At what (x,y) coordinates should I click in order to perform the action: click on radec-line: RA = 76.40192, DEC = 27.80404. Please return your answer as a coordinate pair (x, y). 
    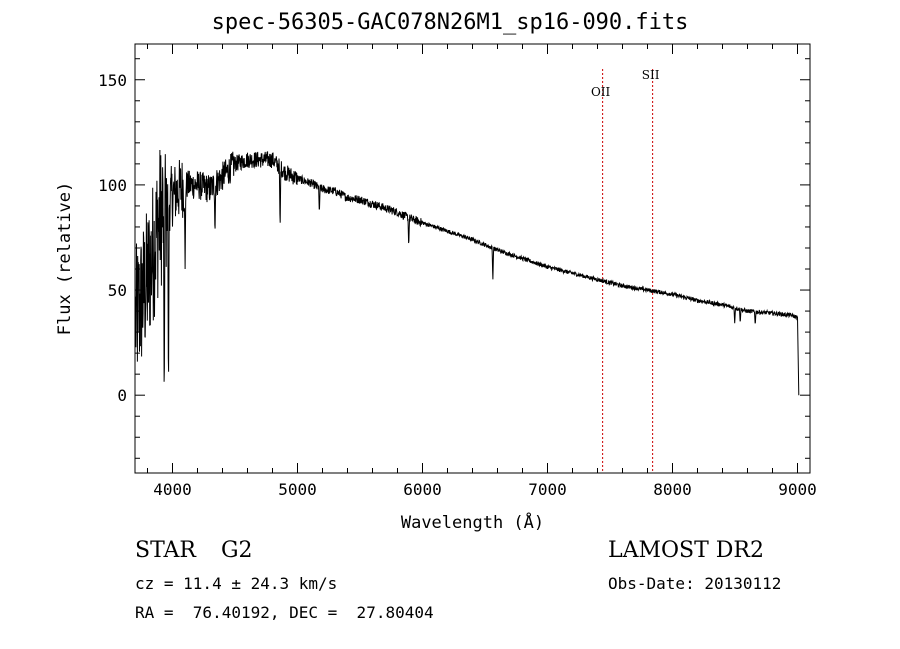
    Looking at the image, I should click on (284, 612).